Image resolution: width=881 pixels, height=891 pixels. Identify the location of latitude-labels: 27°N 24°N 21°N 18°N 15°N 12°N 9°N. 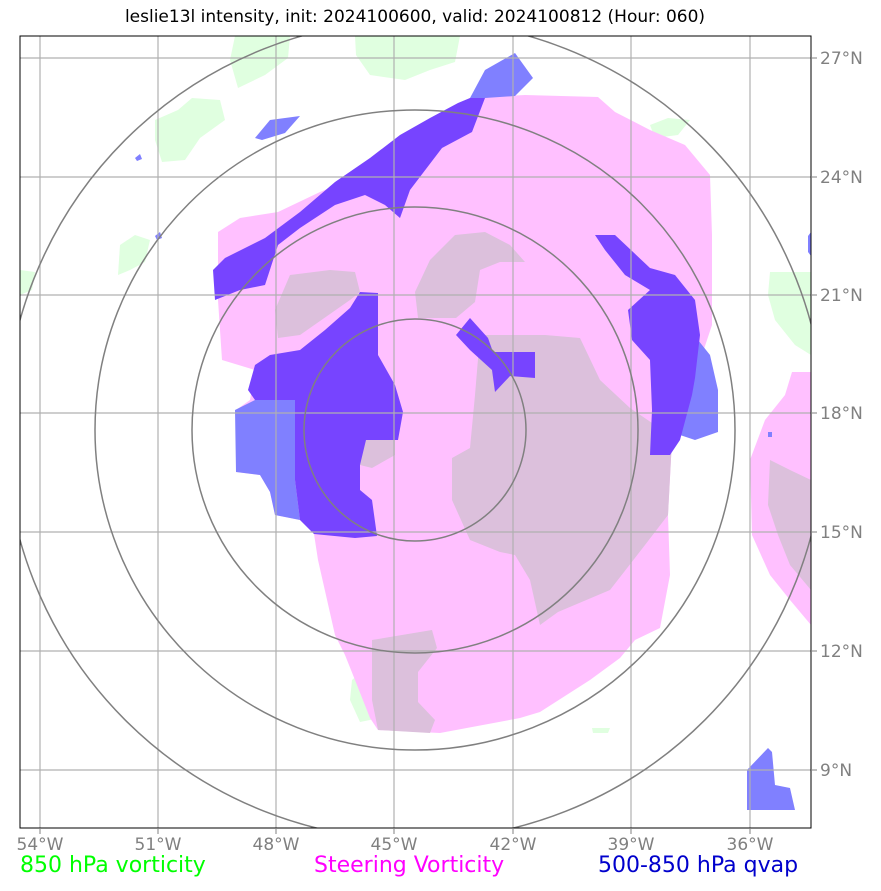
(841, 415).